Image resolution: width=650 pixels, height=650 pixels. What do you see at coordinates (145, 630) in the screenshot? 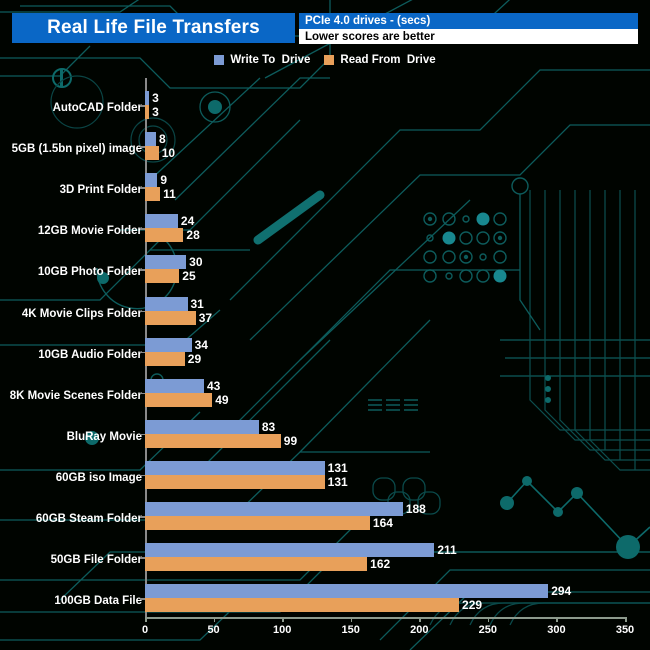
I see `x-axis-tick-label: 0` at bounding box center [145, 630].